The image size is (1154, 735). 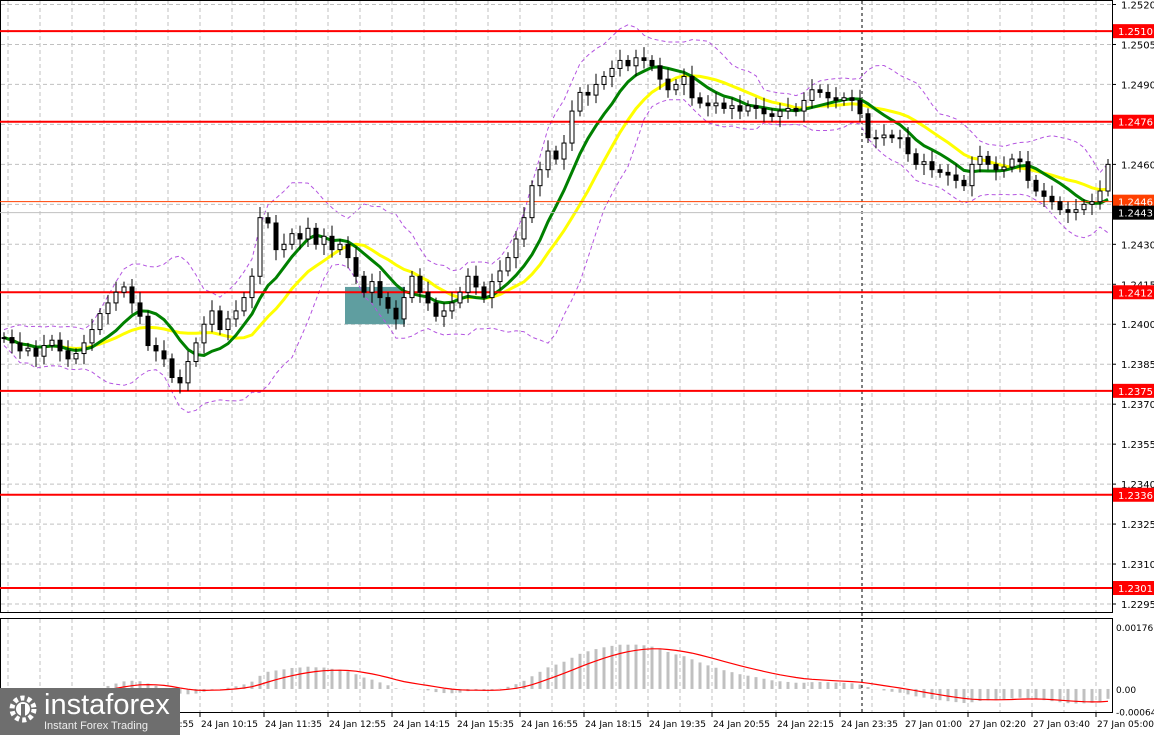 I want to click on x-tick-label: 24 Jan 11:35, so click(x=293, y=725).